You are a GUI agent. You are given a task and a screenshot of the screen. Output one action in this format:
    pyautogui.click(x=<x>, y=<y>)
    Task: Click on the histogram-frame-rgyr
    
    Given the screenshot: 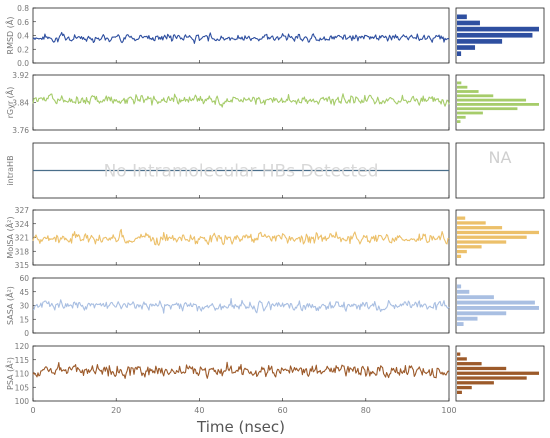 What is the action you would take?
    pyautogui.click(x=500, y=102)
    